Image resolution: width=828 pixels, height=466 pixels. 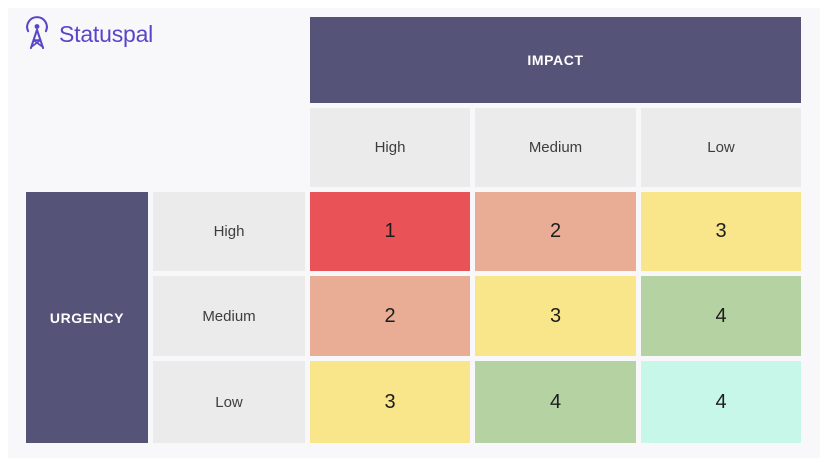 I want to click on cell-urgency-medium-impact-high: 2, so click(x=390, y=316).